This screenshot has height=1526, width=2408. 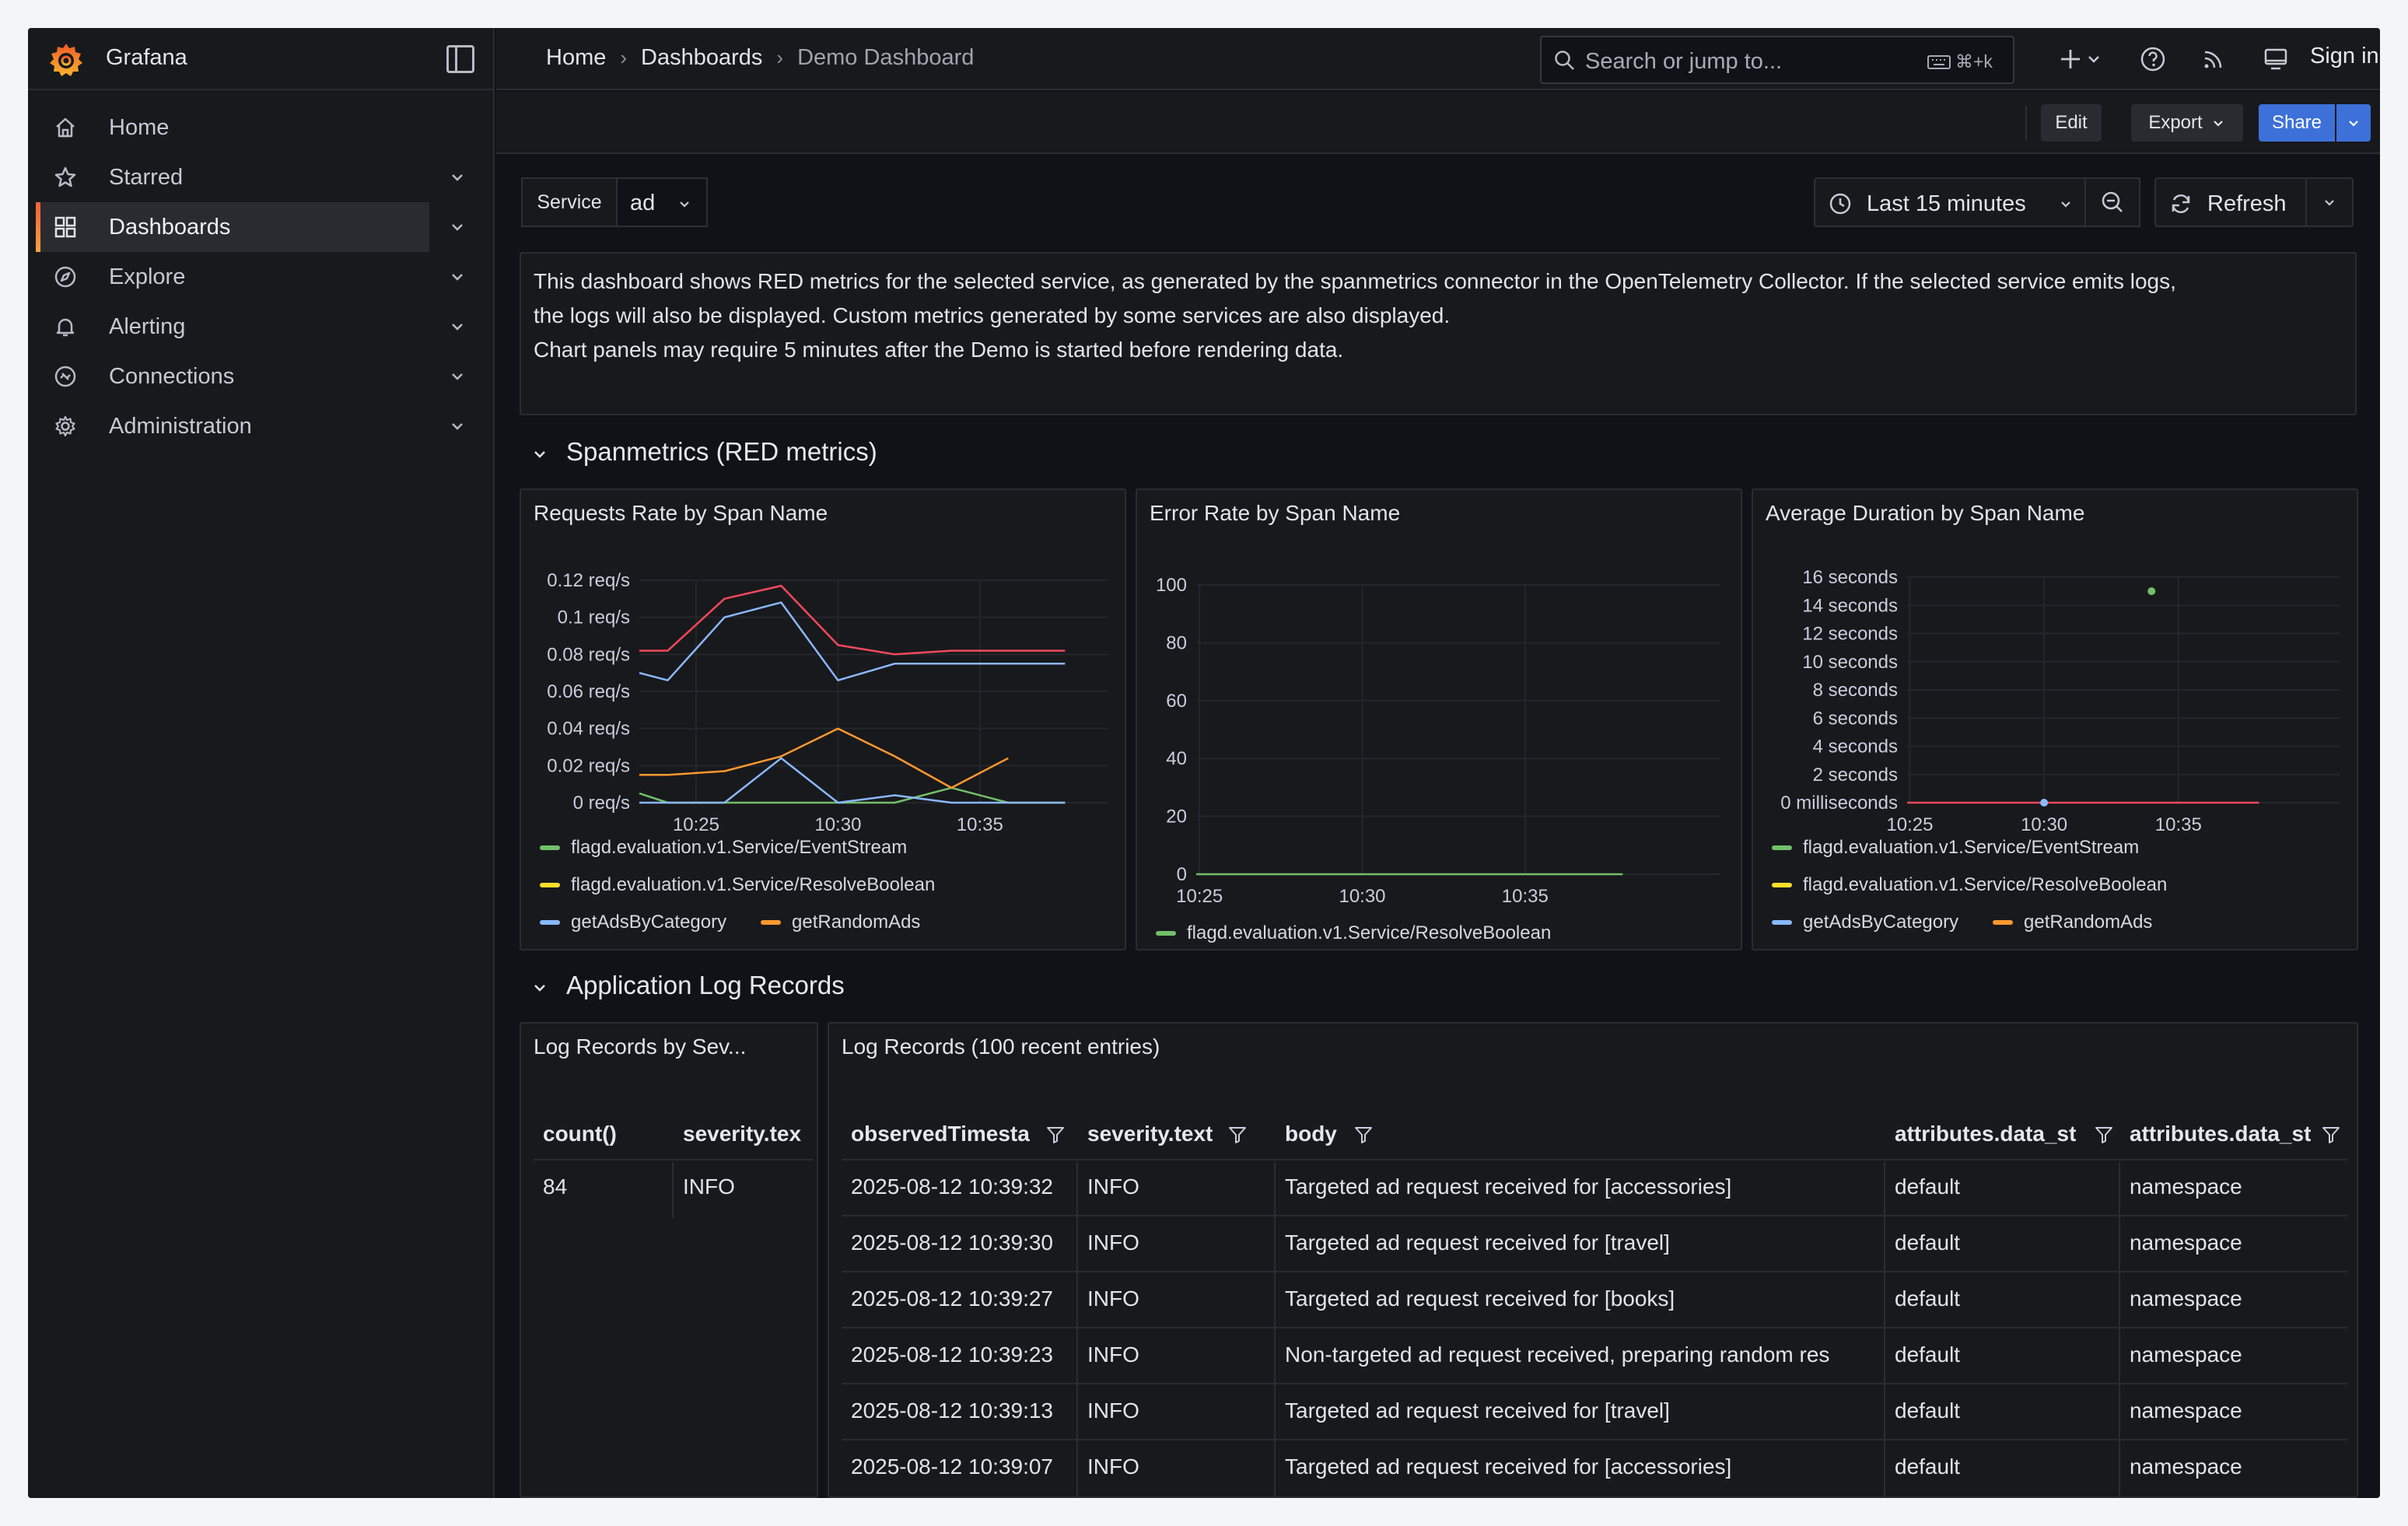 What do you see at coordinates (743, 1134) in the screenshot?
I see `column-header: severity.tex` at bounding box center [743, 1134].